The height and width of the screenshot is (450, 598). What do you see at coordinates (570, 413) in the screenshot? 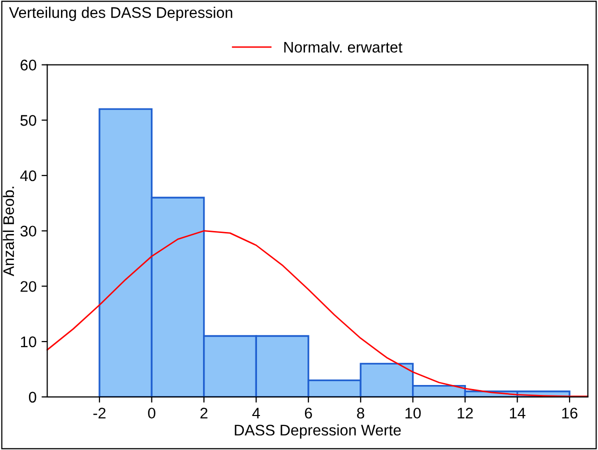
I see `x-tick-label: 16` at bounding box center [570, 413].